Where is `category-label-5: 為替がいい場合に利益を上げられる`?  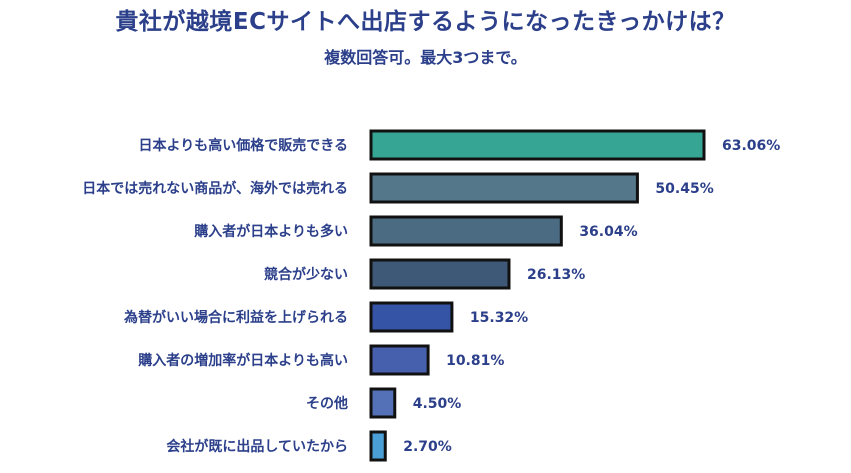
category-label-5: 為替がいい場合に利益を上げられる is located at coordinates (235, 317).